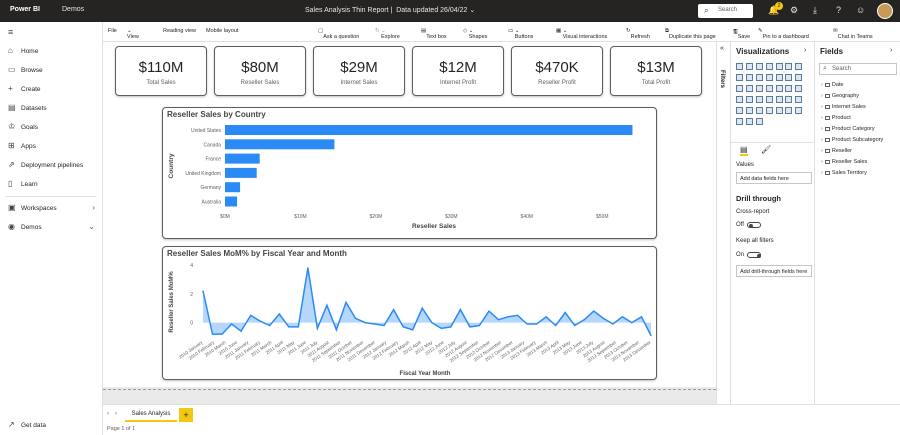 Image resolution: width=900 pixels, height=435 pixels. Describe the element at coordinates (180, 31) in the screenshot. I see `reading-view-button: Reading view` at that location.